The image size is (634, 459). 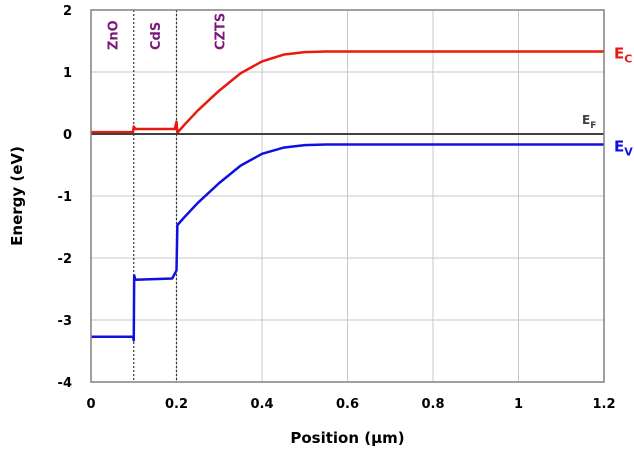 What do you see at coordinates (432, 404) in the screenshot?
I see `x-tick-label: 0.8` at bounding box center [432, 404].